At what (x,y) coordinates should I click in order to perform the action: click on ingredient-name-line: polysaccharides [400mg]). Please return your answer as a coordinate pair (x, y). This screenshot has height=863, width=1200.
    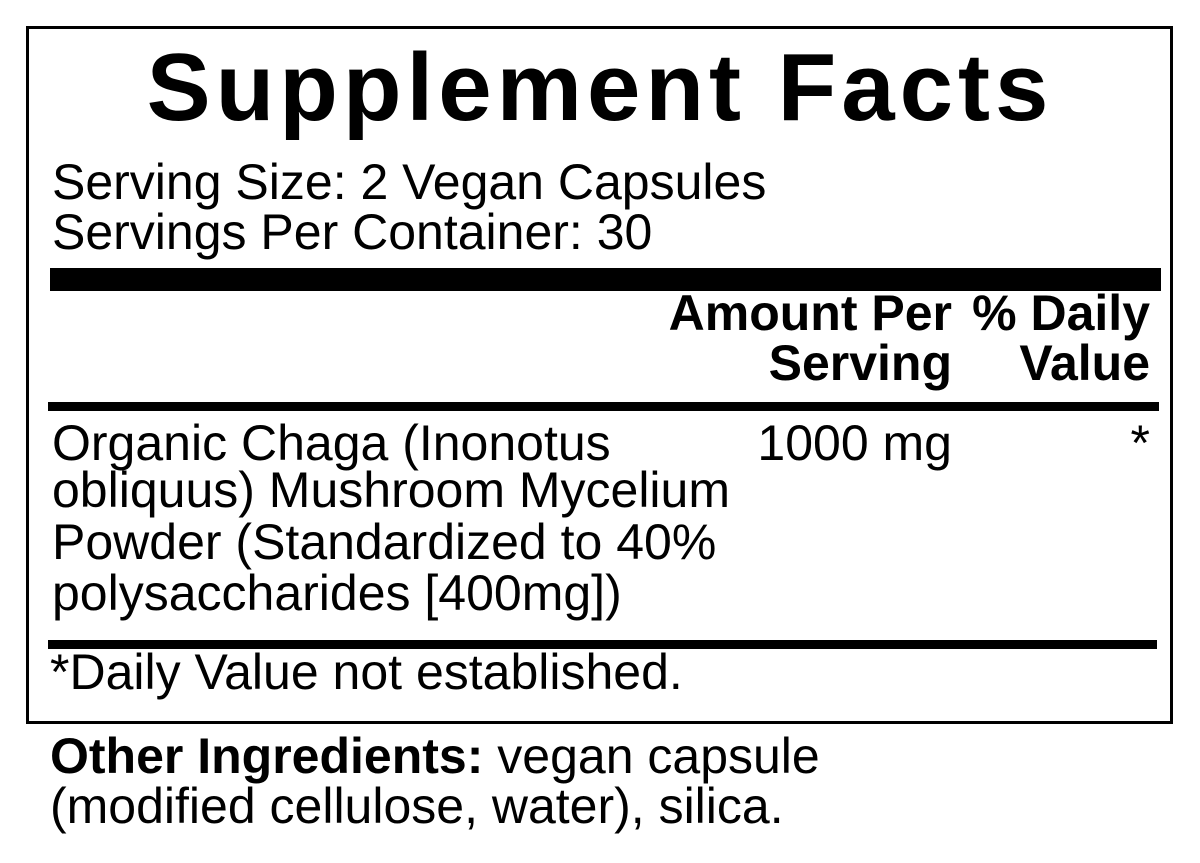
    Looking at the image, I should click on (337, 593).